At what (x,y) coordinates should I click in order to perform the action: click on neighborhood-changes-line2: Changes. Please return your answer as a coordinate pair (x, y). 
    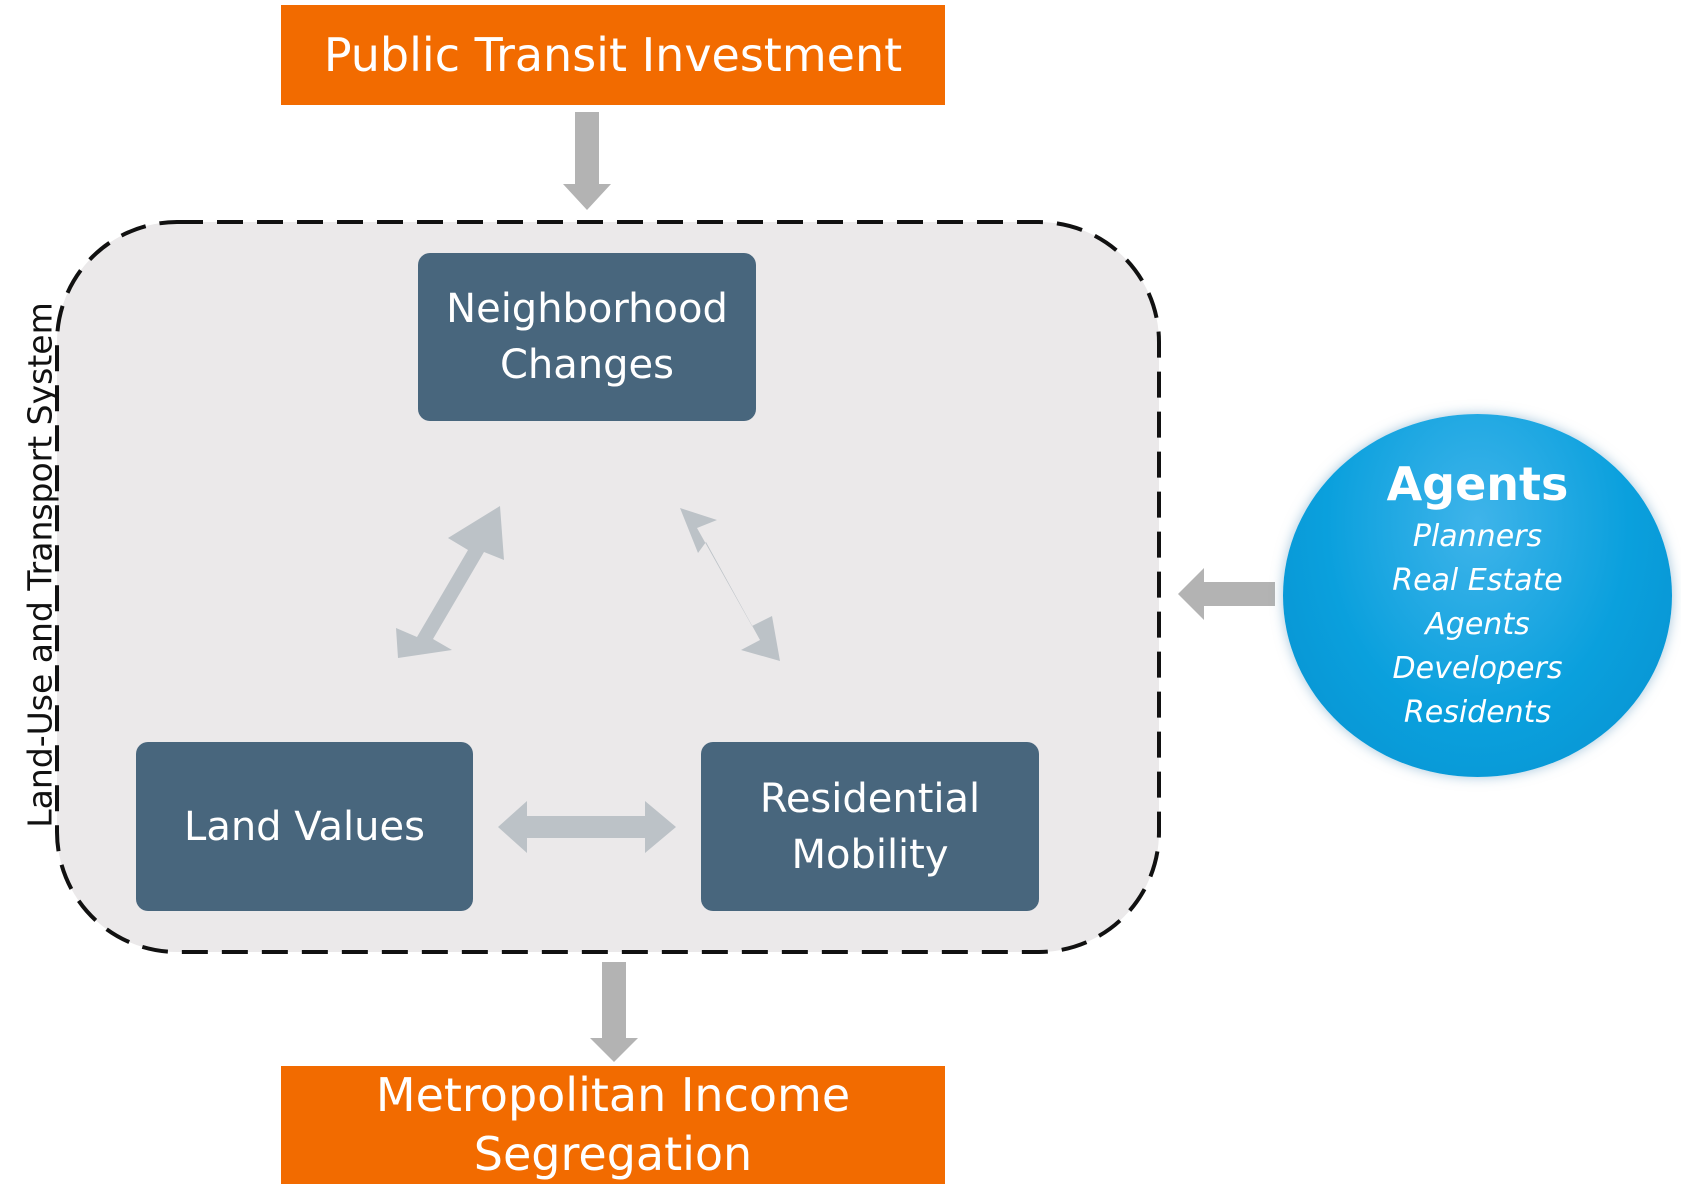
    Looking at the image, I should click on (587, 365).